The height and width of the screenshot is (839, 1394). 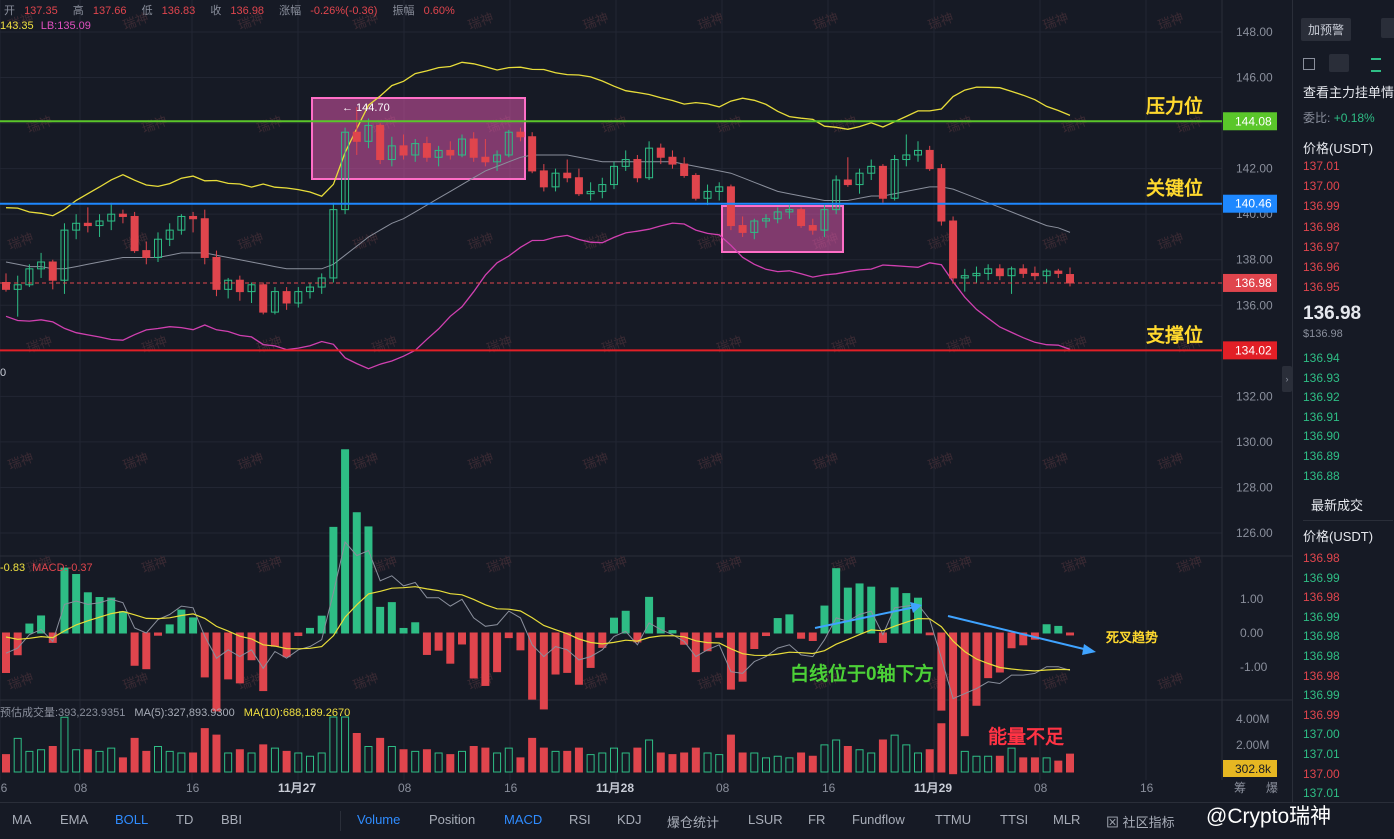 I want to click on tab-ma: MA, so click(x=22, y=819).